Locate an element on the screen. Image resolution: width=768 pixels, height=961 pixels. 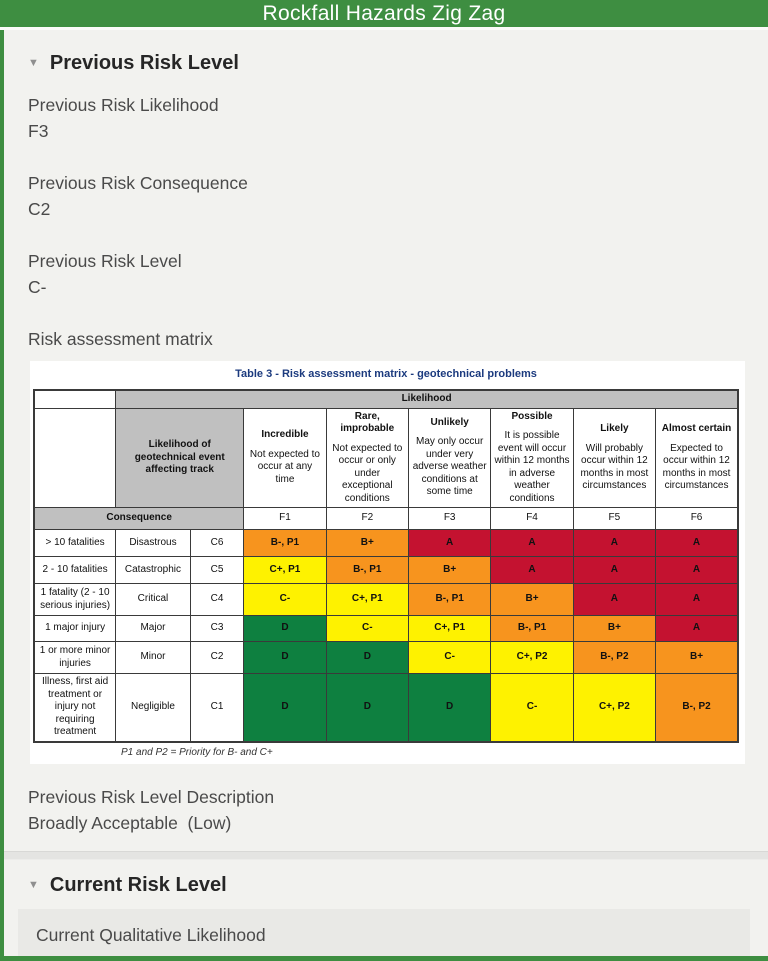
current-section-title: Current Risk Level is located at coordinates (138, 884).